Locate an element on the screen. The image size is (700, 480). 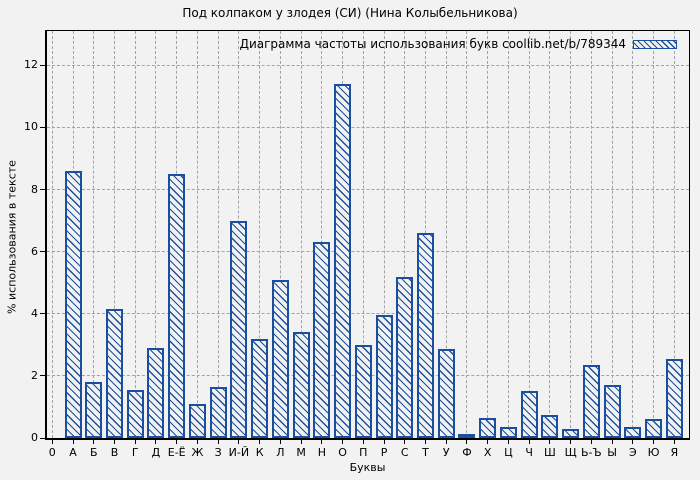
x-tick-label: С is located at coordinates (404, 452).